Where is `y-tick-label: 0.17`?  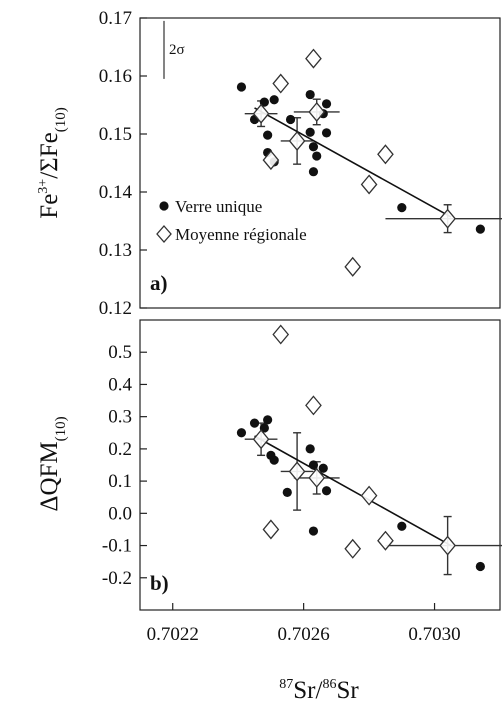 y-tick-label: 0.17 is located at coordinates (115, 18).